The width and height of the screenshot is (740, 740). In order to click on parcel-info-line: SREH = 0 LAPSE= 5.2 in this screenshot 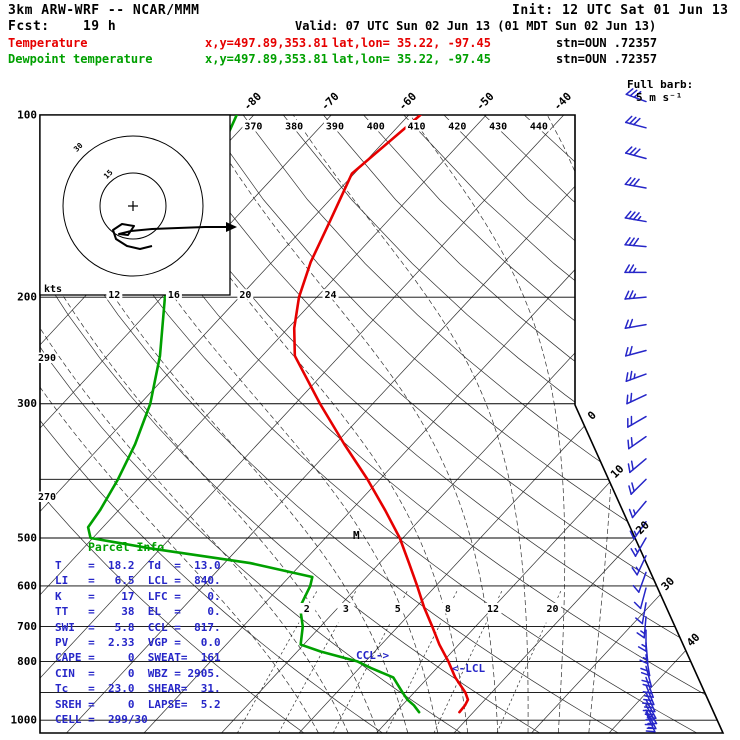, I will do `click(138, 704)`.